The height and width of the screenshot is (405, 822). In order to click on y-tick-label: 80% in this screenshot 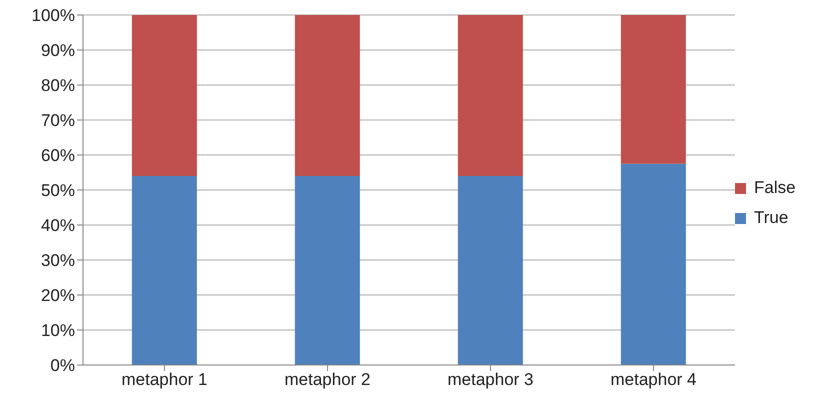, I will do `click(57, 86)`.